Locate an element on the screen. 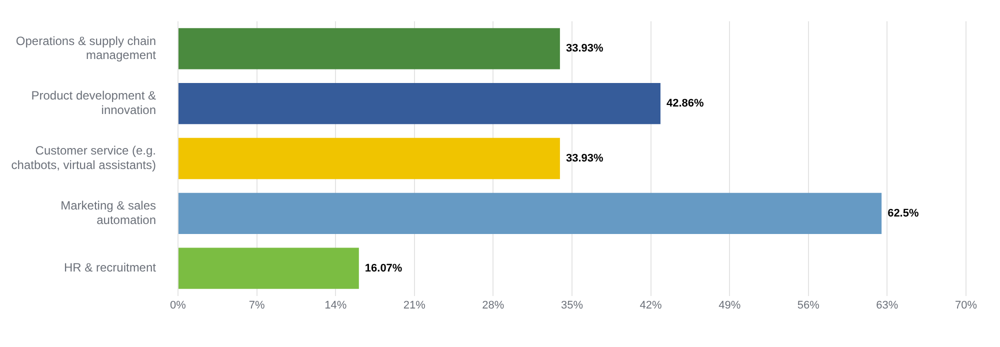 The image size is (1000, 347). y-tick-label: Marketing & sales automation is located at coordinates (108, 212).